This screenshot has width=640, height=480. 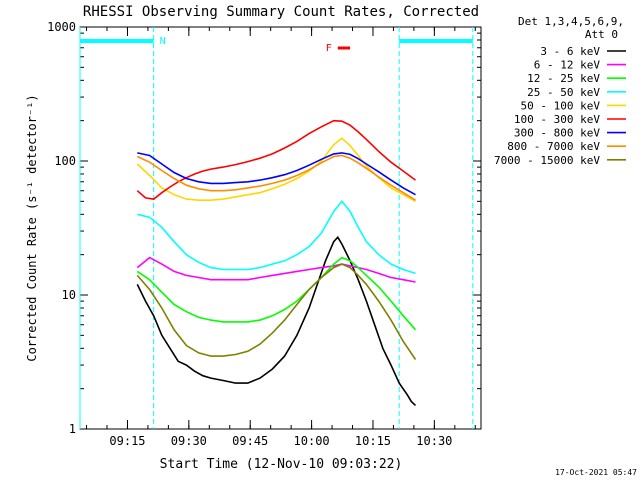 I want to click on legend-label: 7000 - 15000 keV, so click(x=547, y=160).